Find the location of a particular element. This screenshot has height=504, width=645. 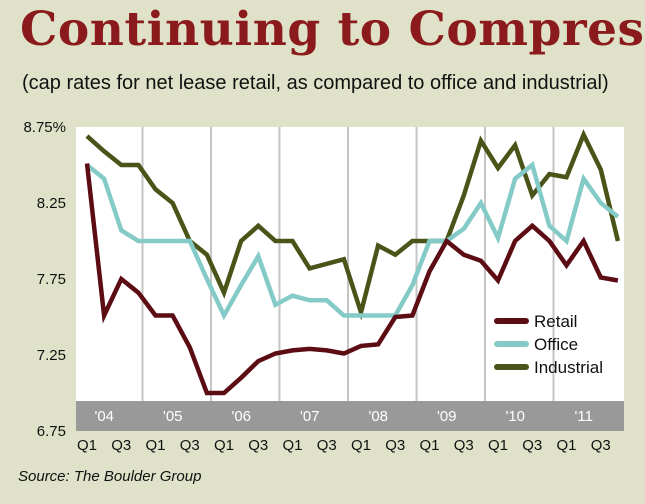

y-tick-label: 7.75 is located at coordinates (51, 279).